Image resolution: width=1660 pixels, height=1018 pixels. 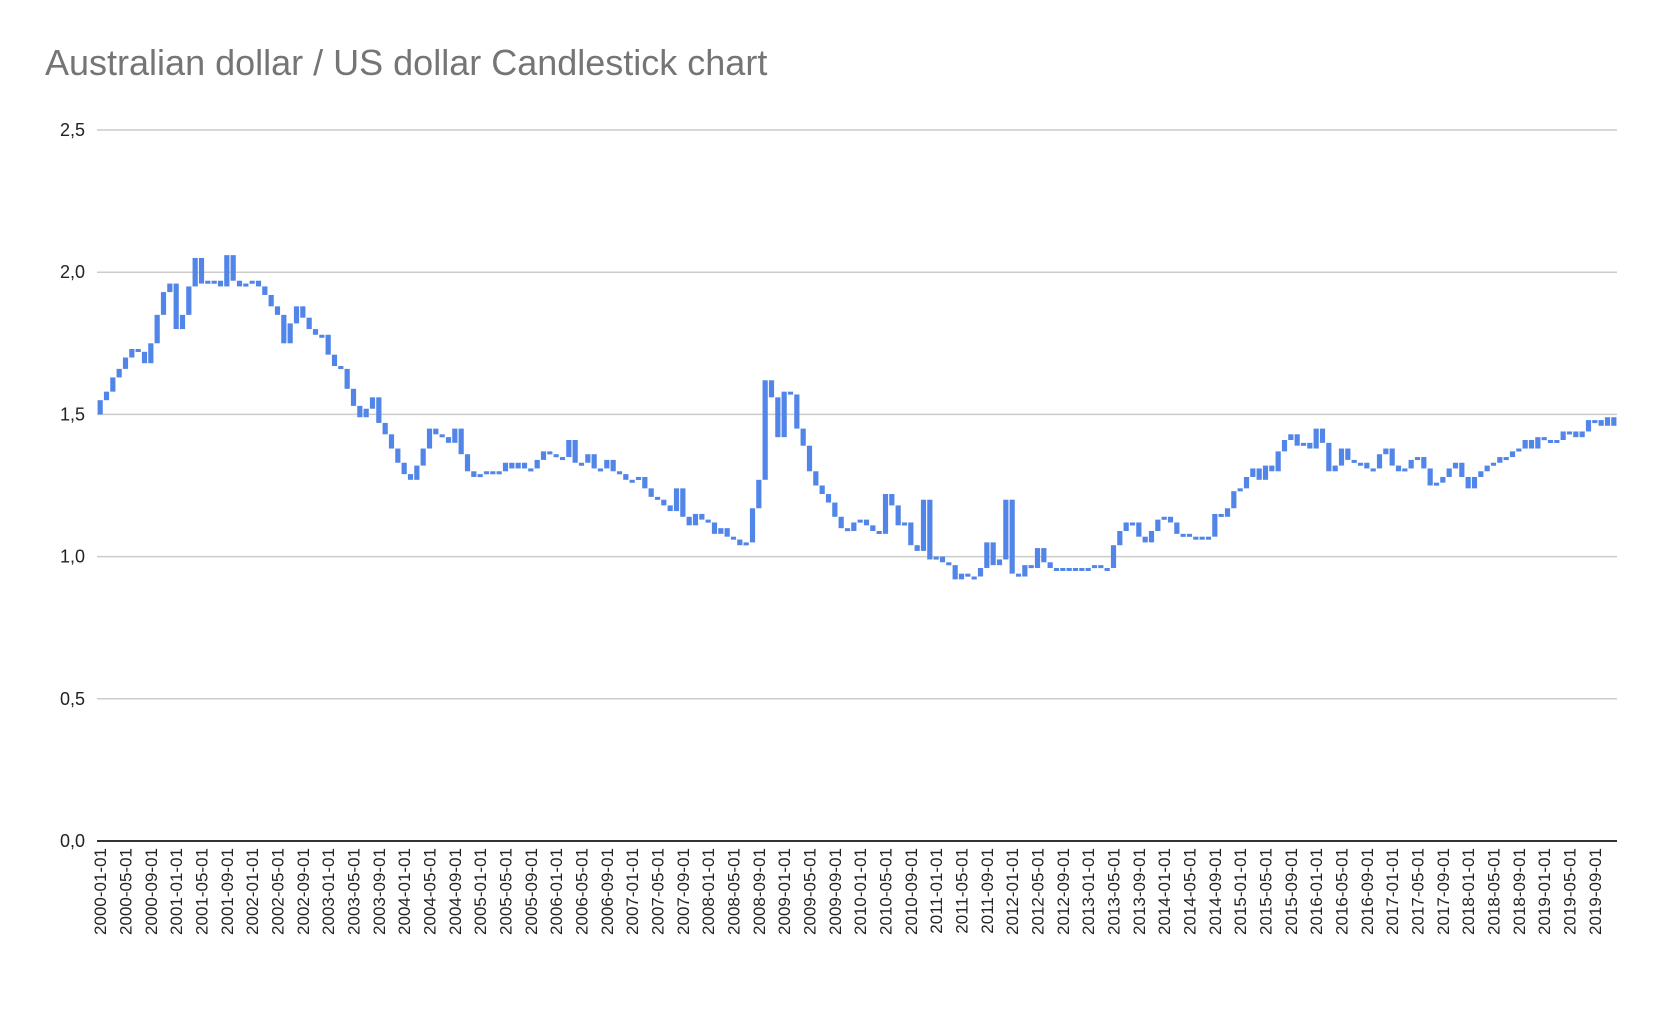 What do you see at coordinates (1038, 891) in the screenshot?
I see `x-tick-label: 2012-05-01` at bounding box center [1038, 891].